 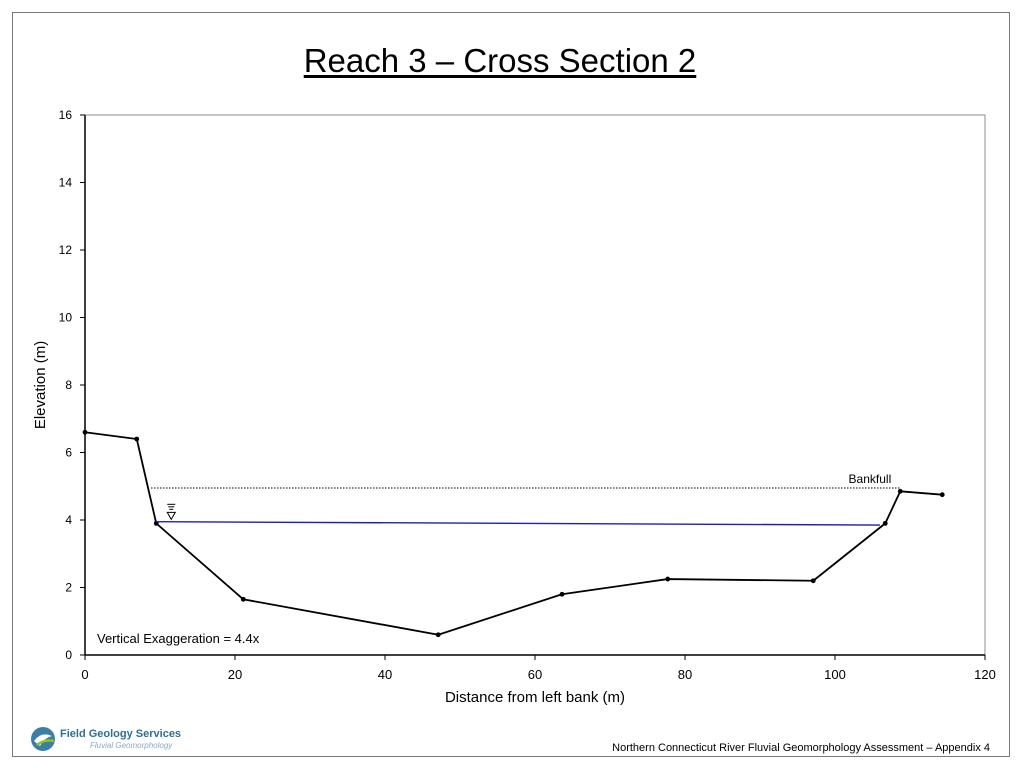 What do you see at coordinates (835, 674) in the screenshot?
I see `x-tick-label: 100` at bounding box center [835, 674].